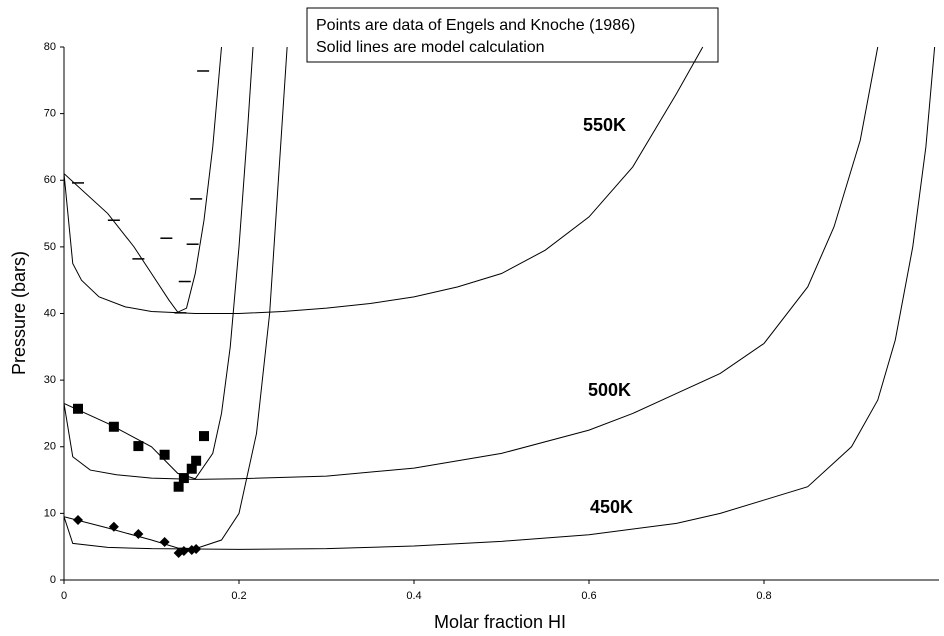 The width and height of the screenshot is (944, 636). Describe the element at coordinates (50, 247) in the screenshot. I see `y-tick-label: 50` at that location.